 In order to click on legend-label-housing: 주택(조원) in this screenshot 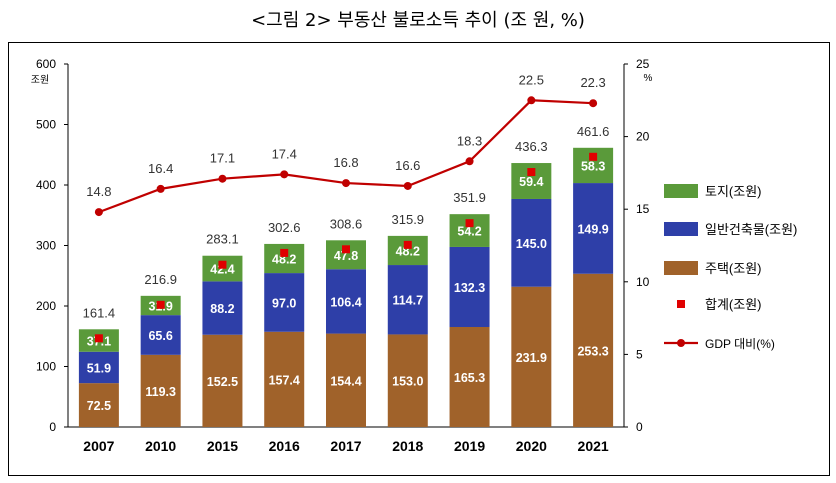, I will do `click(733, 268)`.